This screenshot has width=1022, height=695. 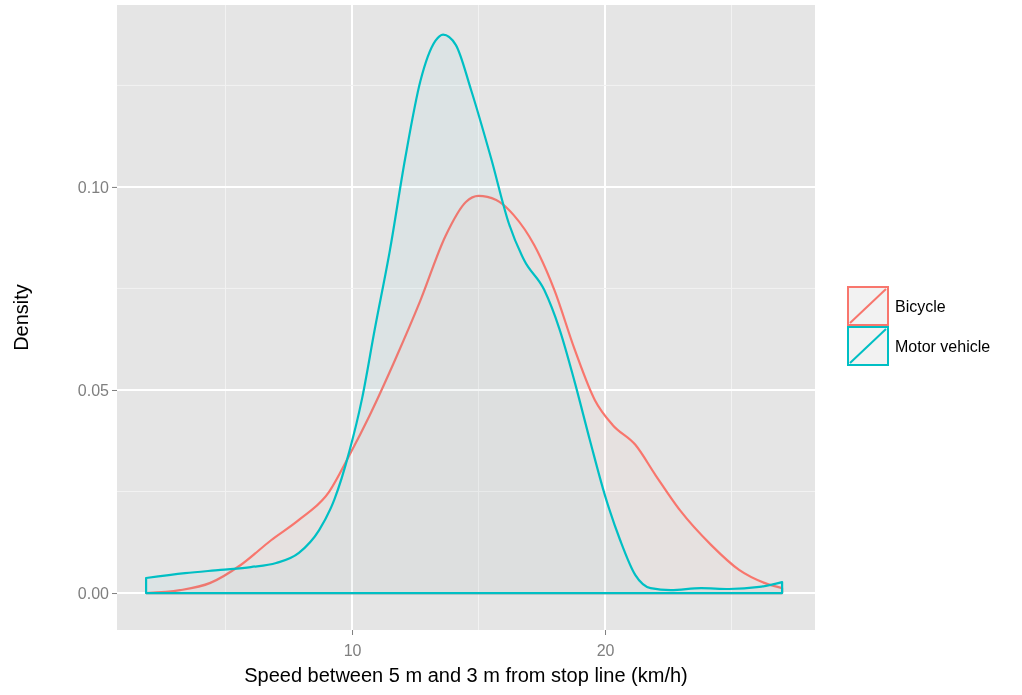 What do you see at coordinates (93, 187) in the screenshot?
I see `y-tick-label: 0.10` at bounding box center [93, 187].